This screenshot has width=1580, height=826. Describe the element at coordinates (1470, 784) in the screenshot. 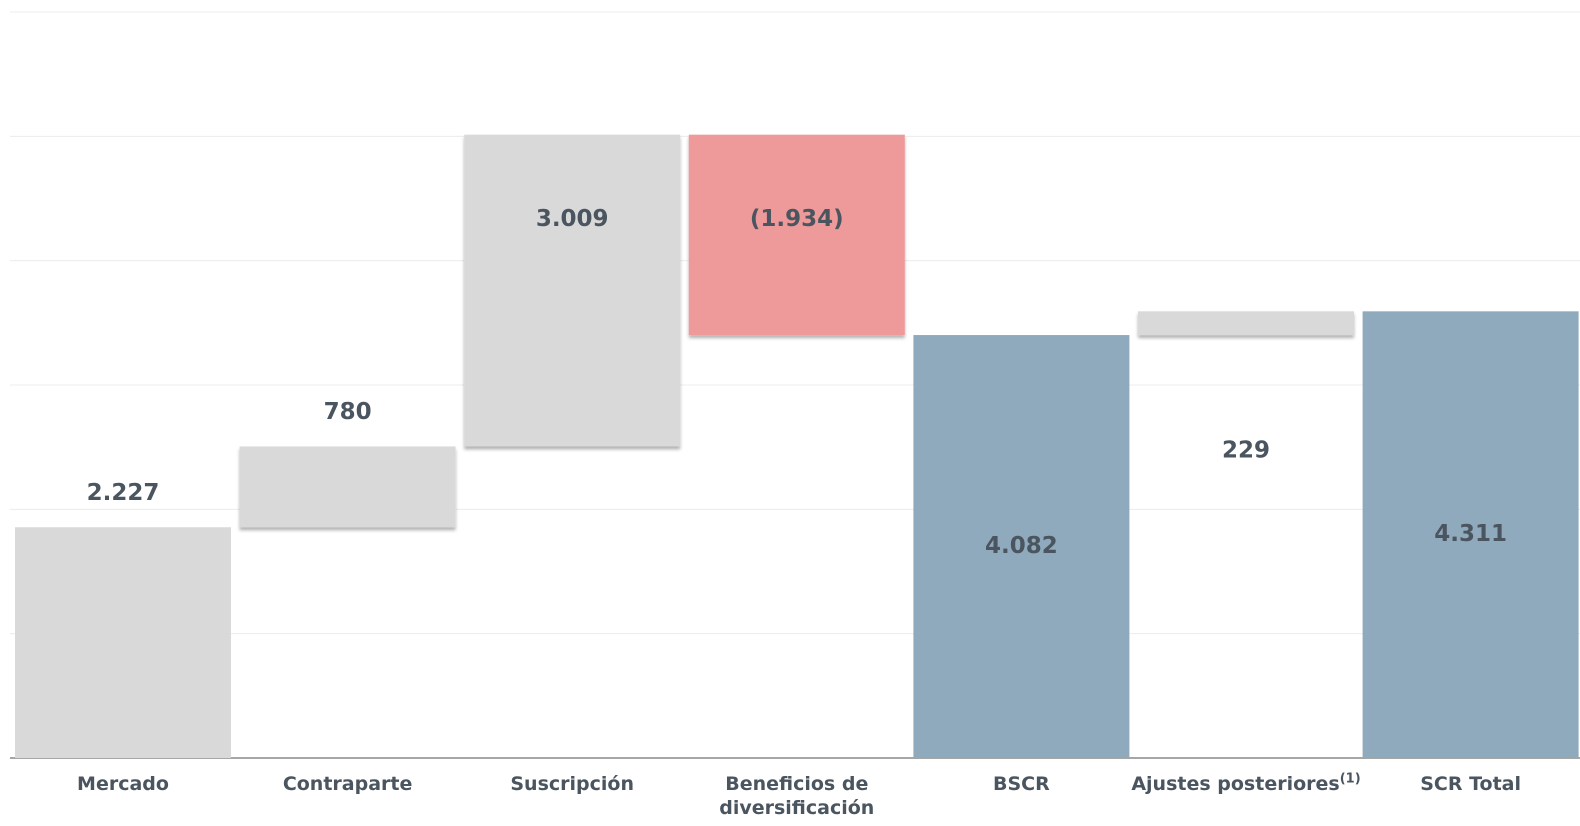

I see `category: SCR Total` at that location.